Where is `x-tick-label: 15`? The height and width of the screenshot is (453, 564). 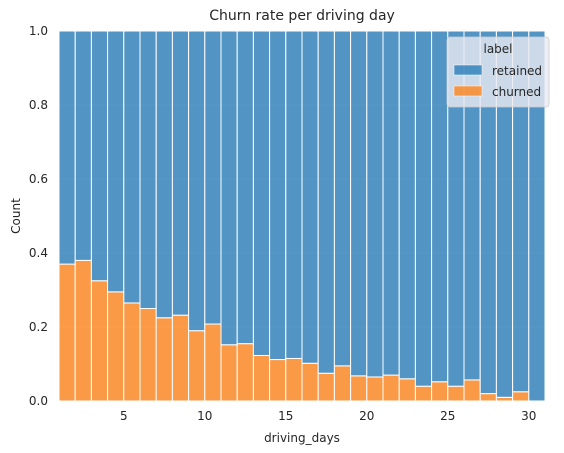
x-tick-label: 15 is located at coordinates (285, 416).